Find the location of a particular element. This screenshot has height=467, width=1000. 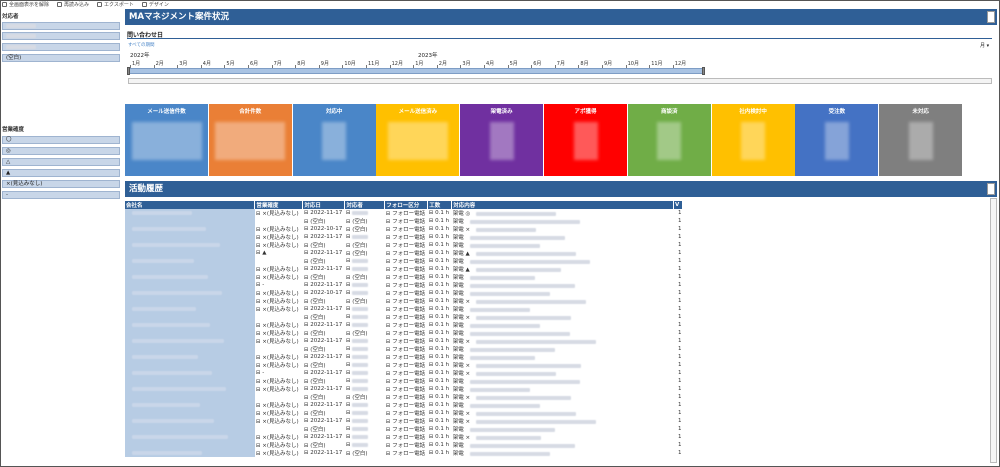

timeline-unit-select: 月 ▾ is located at coordinates (985, 46).